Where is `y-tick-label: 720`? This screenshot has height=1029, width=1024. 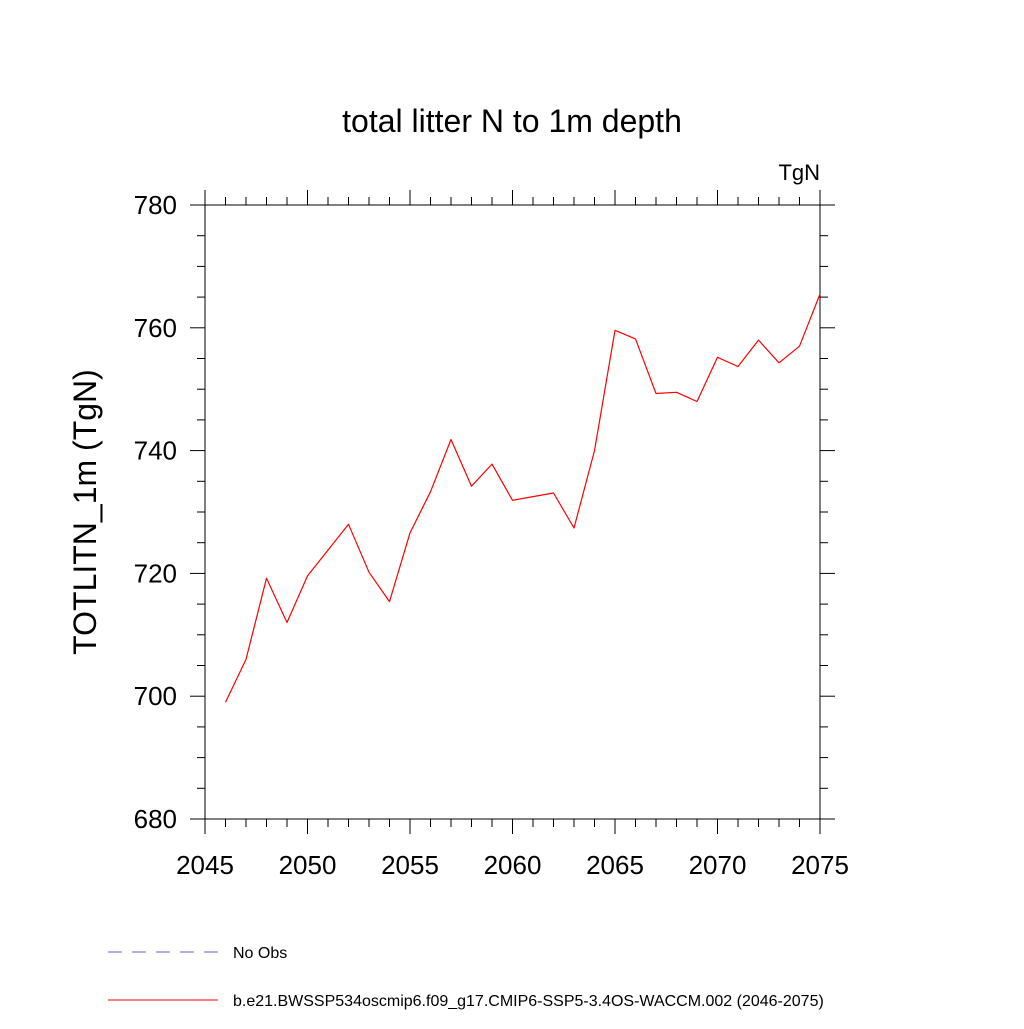
y-tick-label: 720 is located at coordinates (155, 573).